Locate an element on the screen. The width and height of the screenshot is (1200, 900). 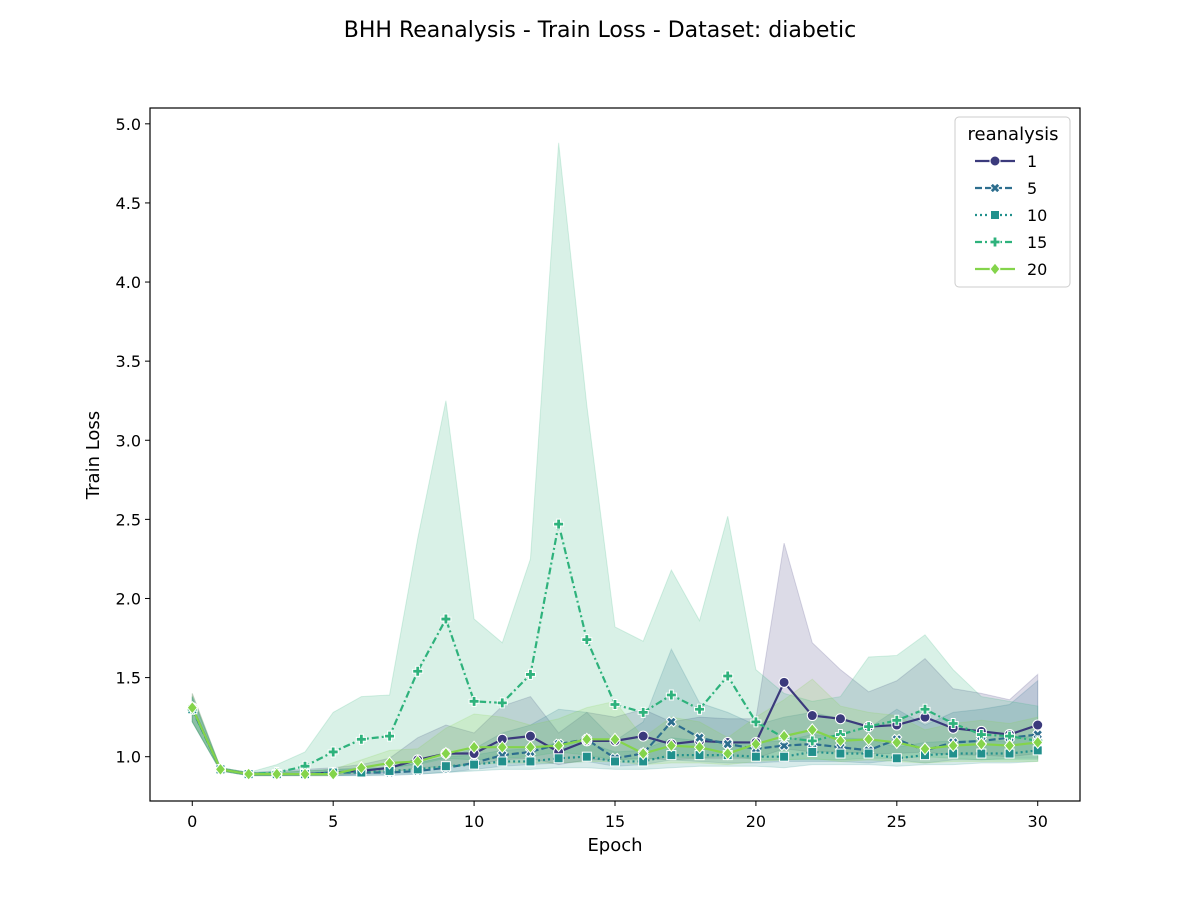
legend-item-10: 10 is located at coordinates (1011, 215).